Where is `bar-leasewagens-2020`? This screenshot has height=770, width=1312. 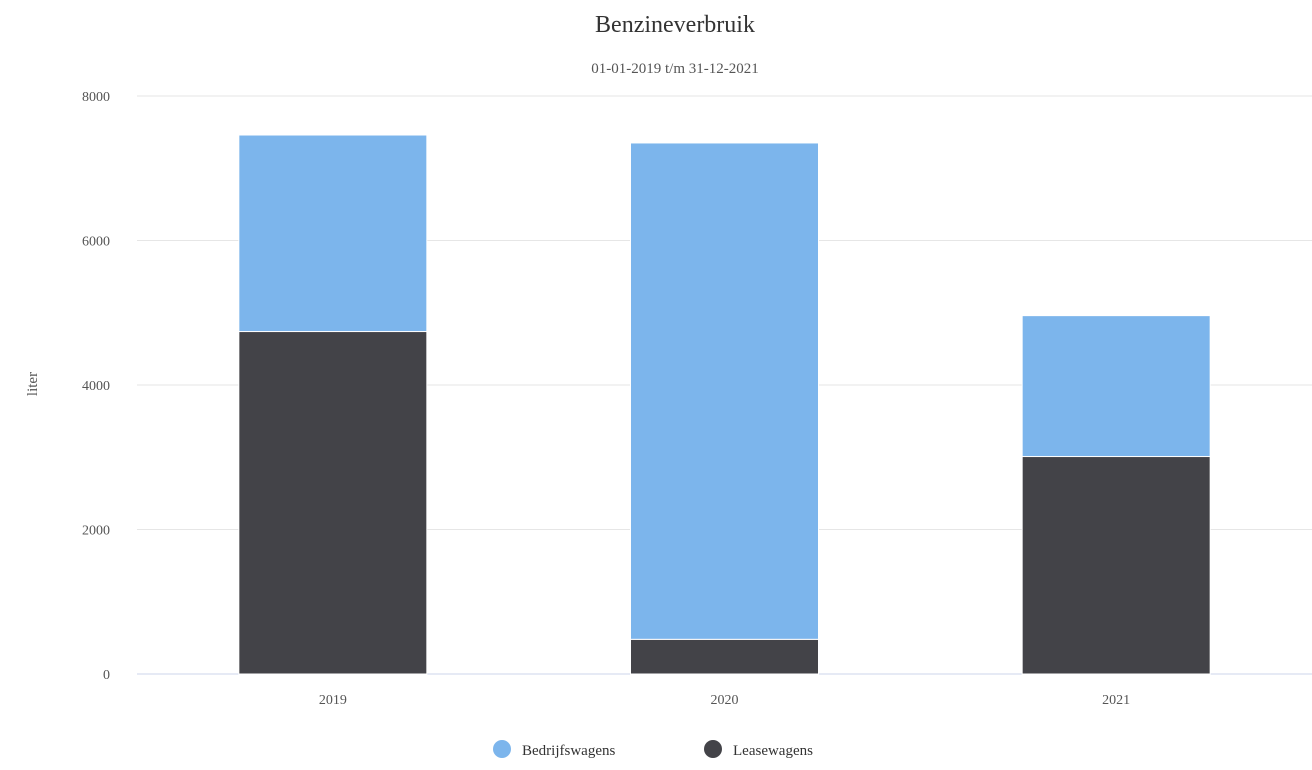 bar-leasewagens-2020 is located at coordinates (724, 656).